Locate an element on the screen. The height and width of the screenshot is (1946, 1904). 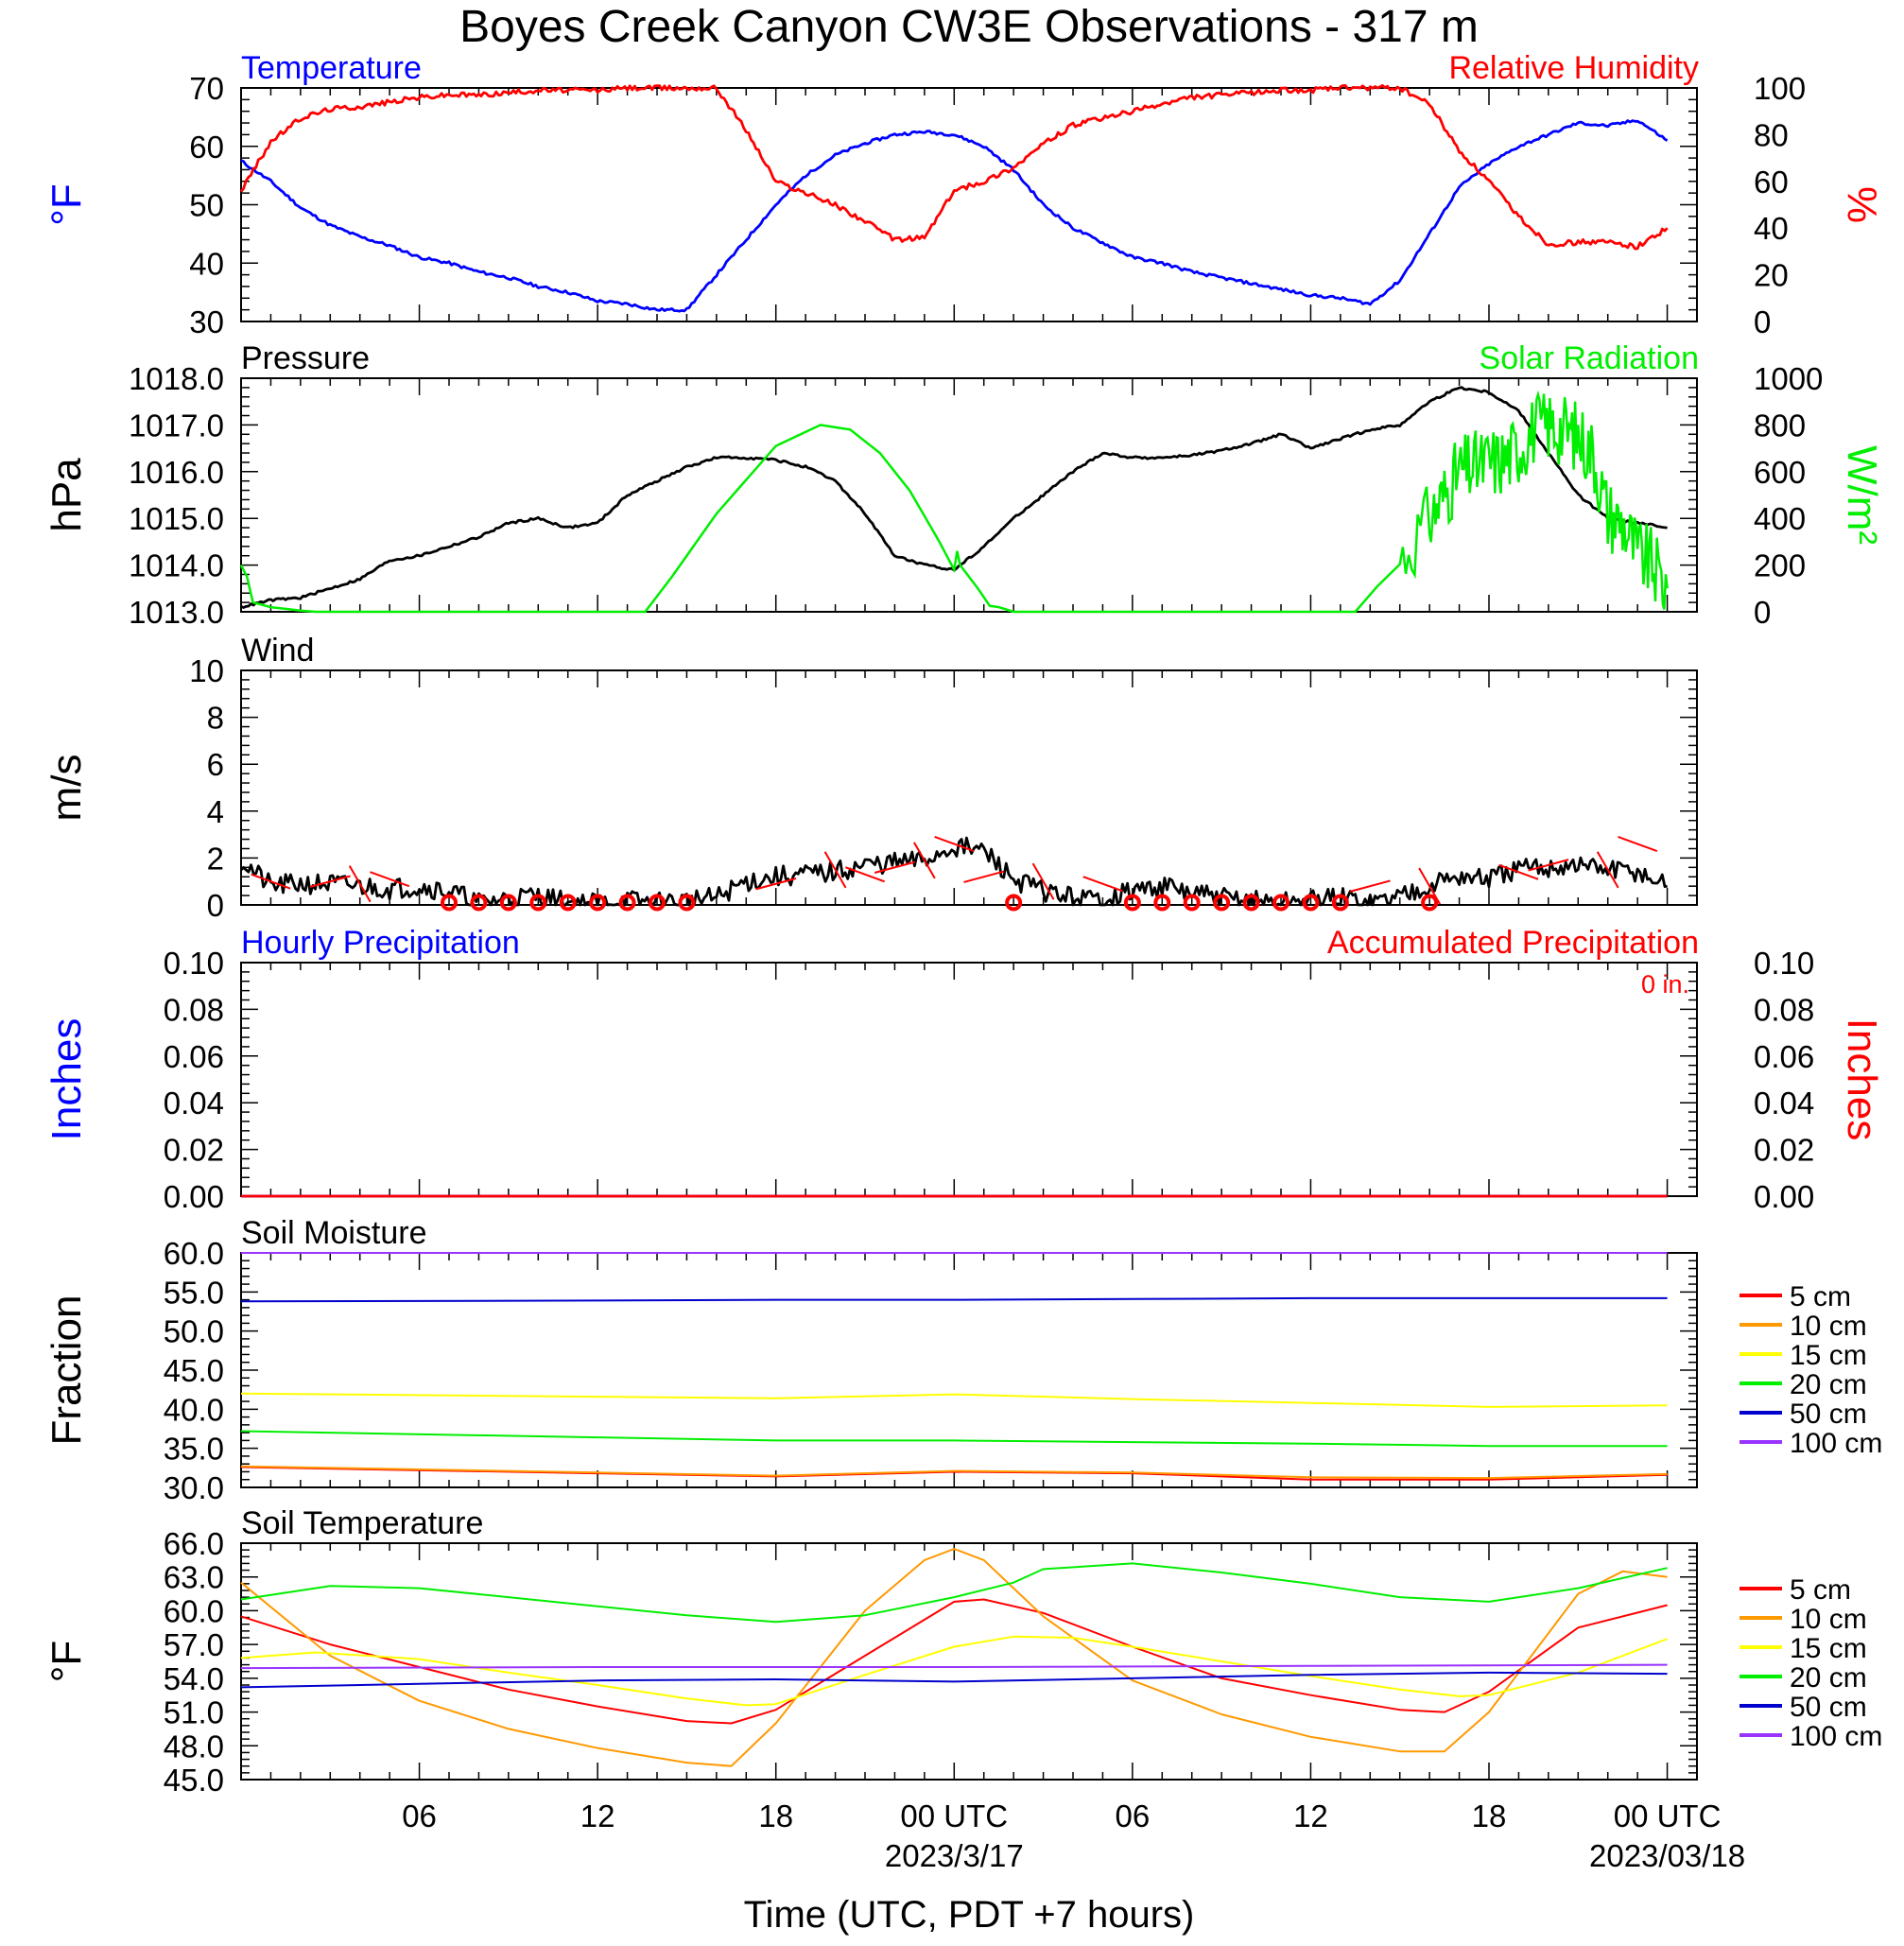
pressure-solar-ylabel-right: W/m² is located at coordinates (1862, 495).